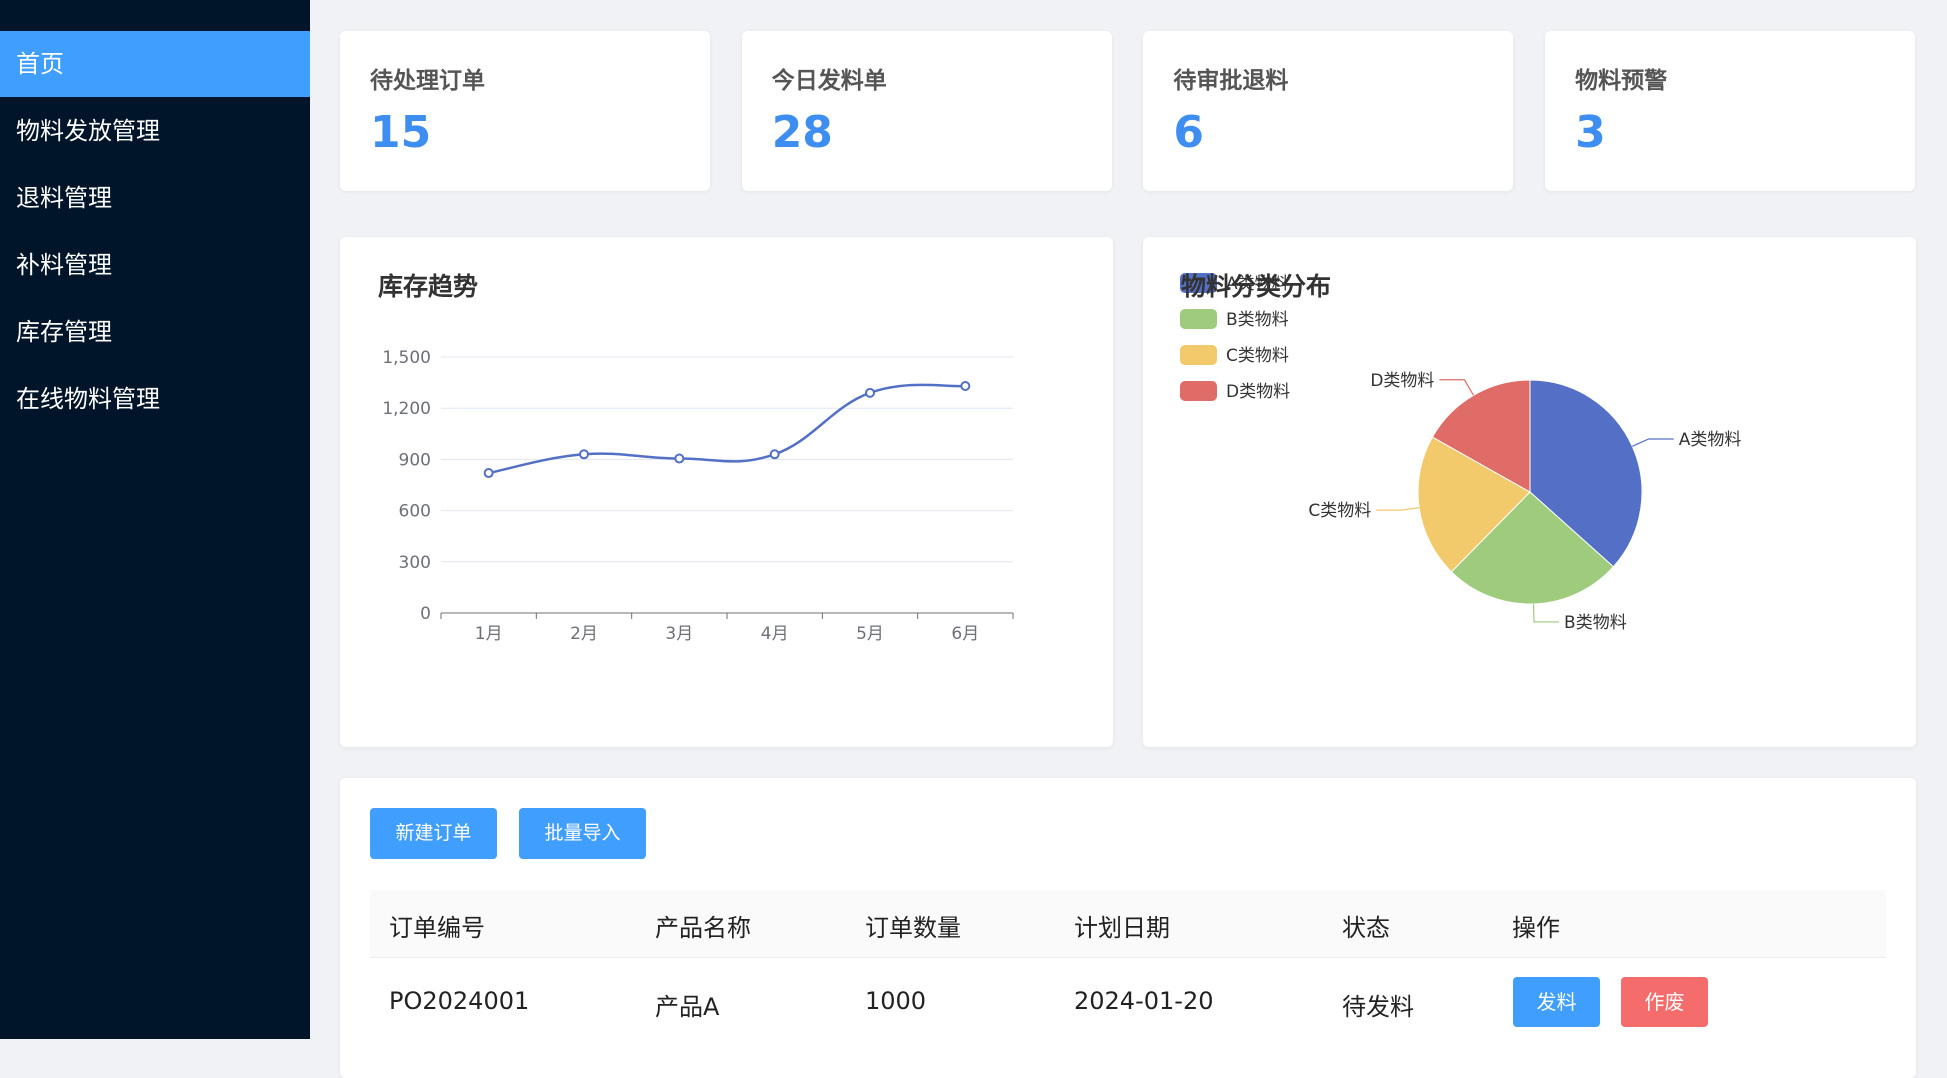 The width and height of the screenshot is (1947, 1078). What do you see at coordinates (88, 131) in the screenshot?
I see `nav-item: 物料发放管理` at bounding box center [88, 131].